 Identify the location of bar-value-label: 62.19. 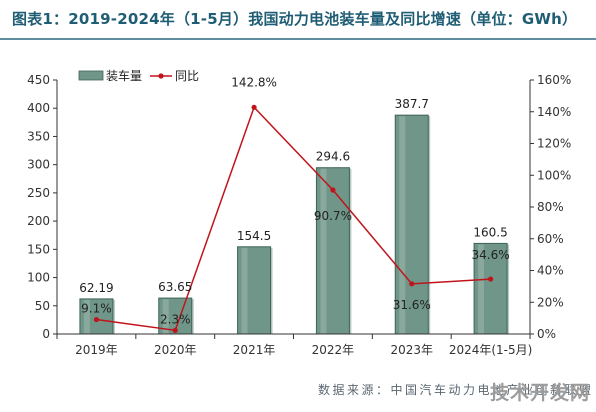
(96, 288).